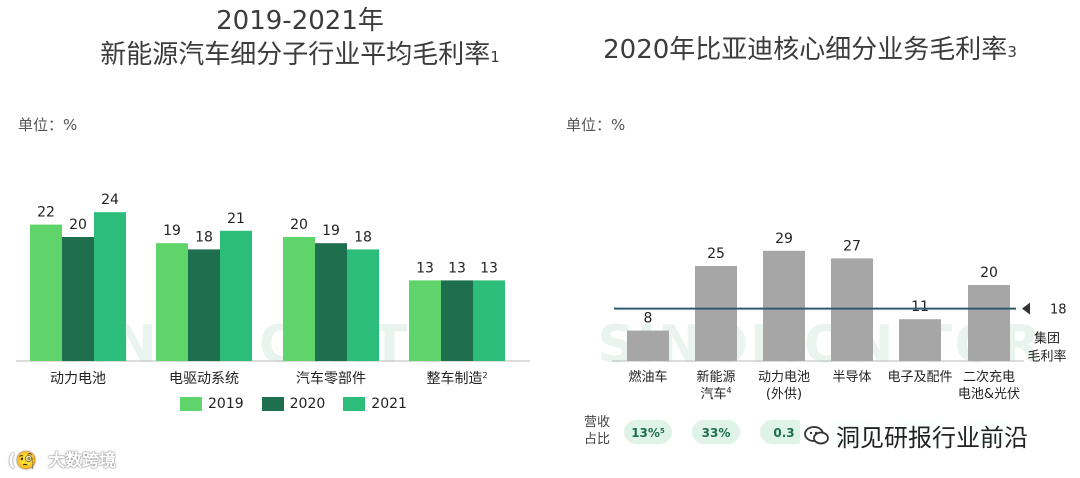  Describe the element at coordinates (62, 461) in the screenshot. I see `watermark-left: (🧐 大数跨境` at that location.